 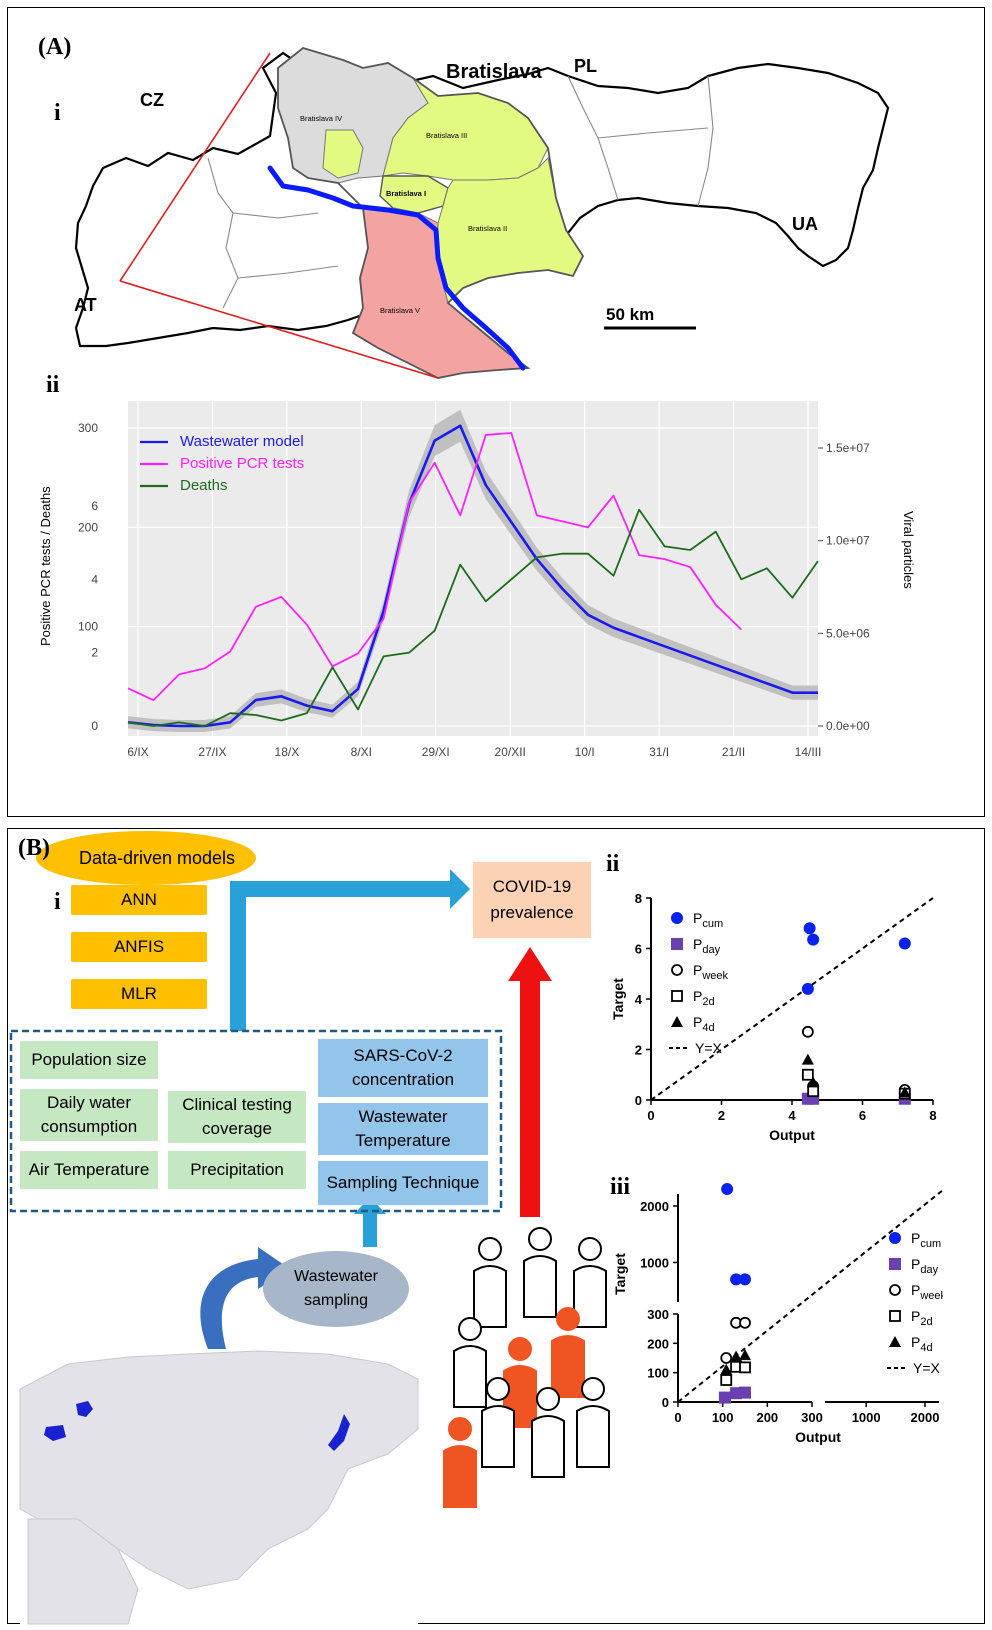 I want to click on x-tick-label: 31/I, so click(x=659, y=752).